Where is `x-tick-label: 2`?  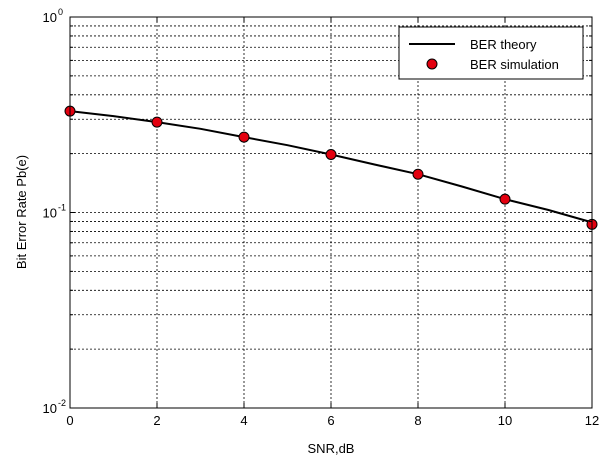 x-tick-label: 2 is located at coordinates (156, 420).